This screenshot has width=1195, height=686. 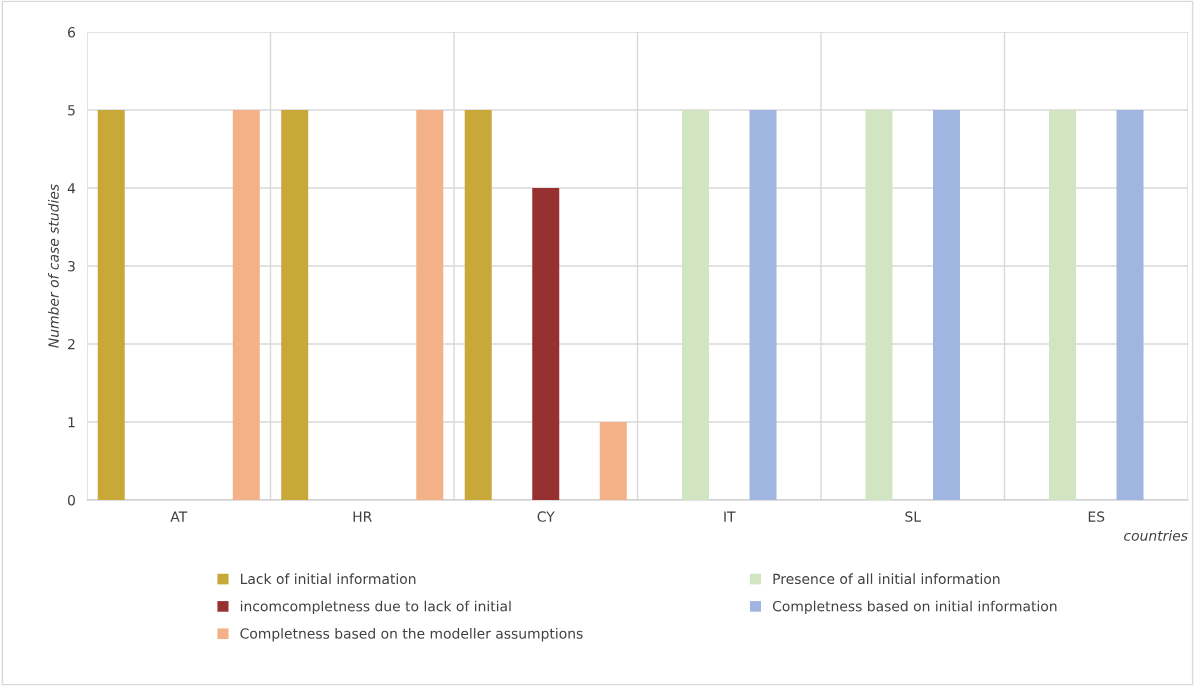 What do you see at coordinates (362, 516) in the screenshot?
I see `x-tick-label: HR` at bounding box center [362, 516].